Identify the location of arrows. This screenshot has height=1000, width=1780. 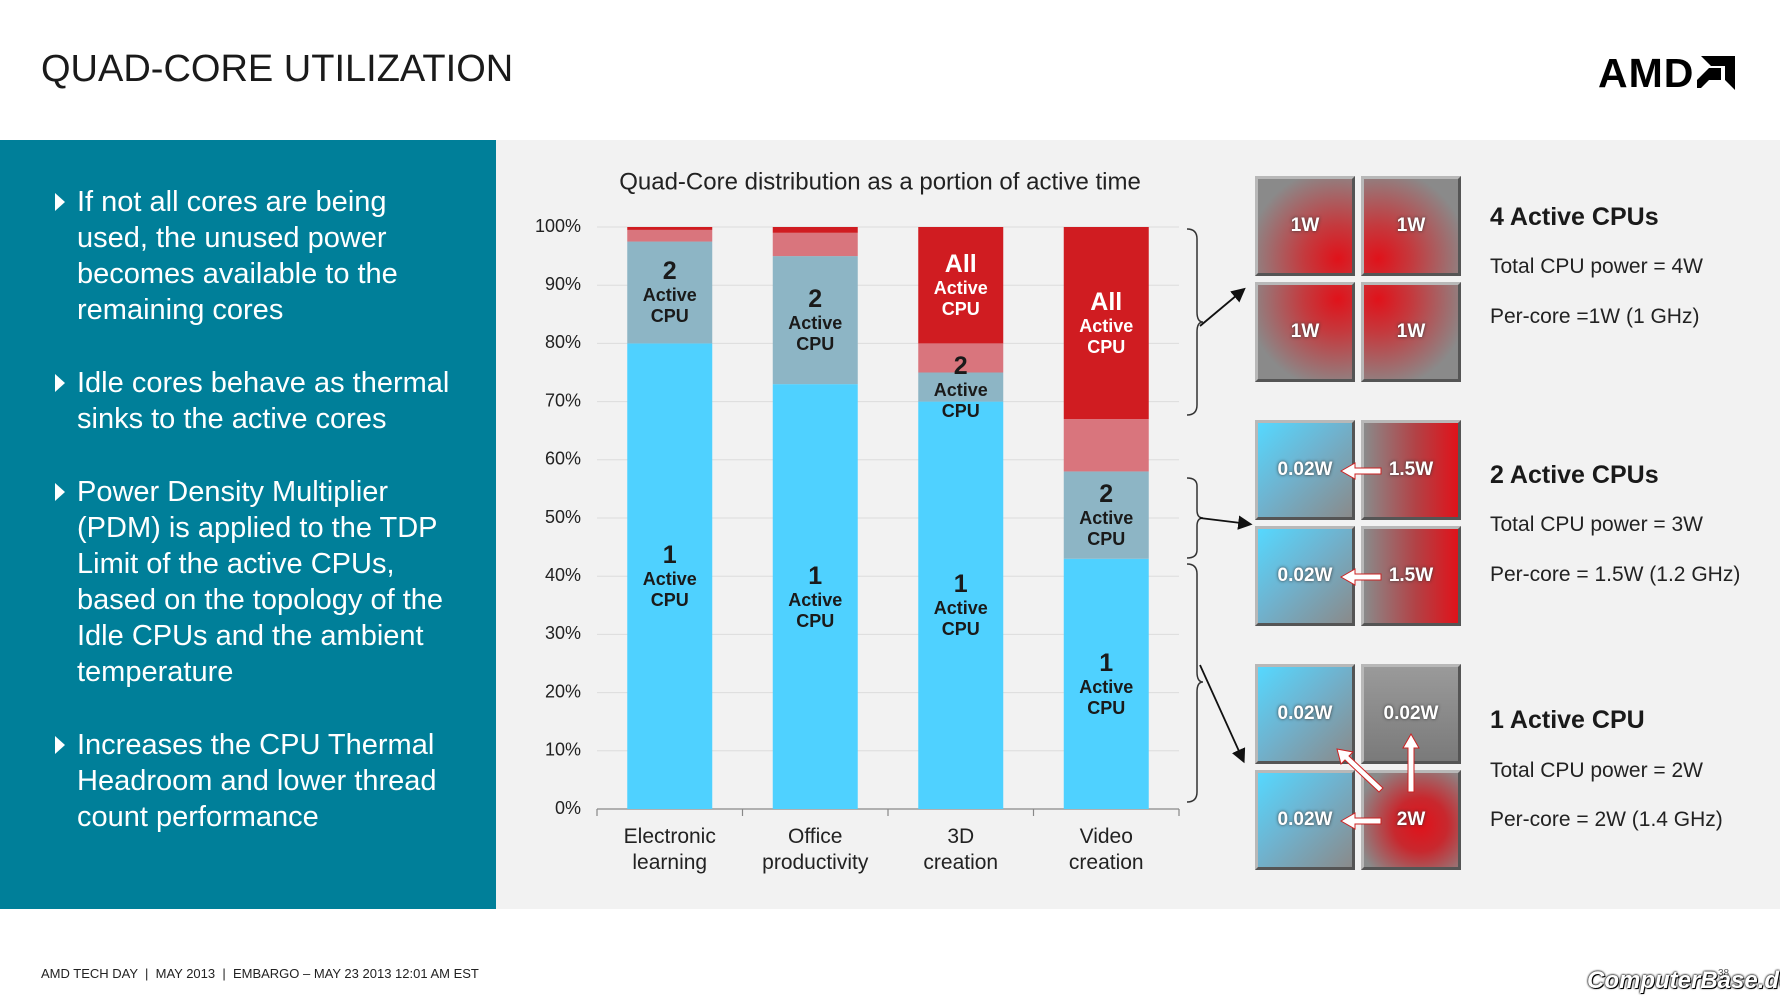
(1226, 525).